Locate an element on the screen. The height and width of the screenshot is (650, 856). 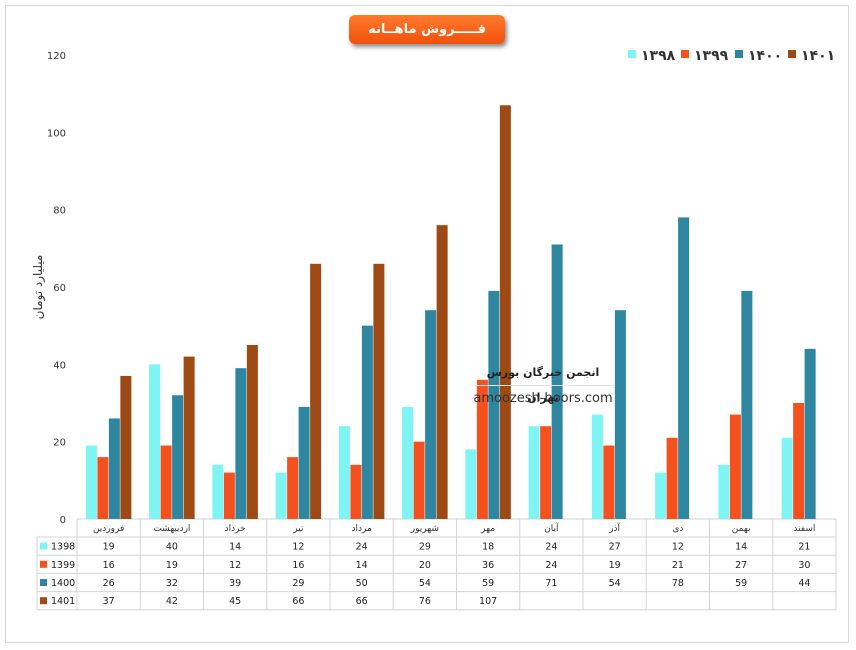
x-tick-label: مرداد is located at coordinates (361, 529).